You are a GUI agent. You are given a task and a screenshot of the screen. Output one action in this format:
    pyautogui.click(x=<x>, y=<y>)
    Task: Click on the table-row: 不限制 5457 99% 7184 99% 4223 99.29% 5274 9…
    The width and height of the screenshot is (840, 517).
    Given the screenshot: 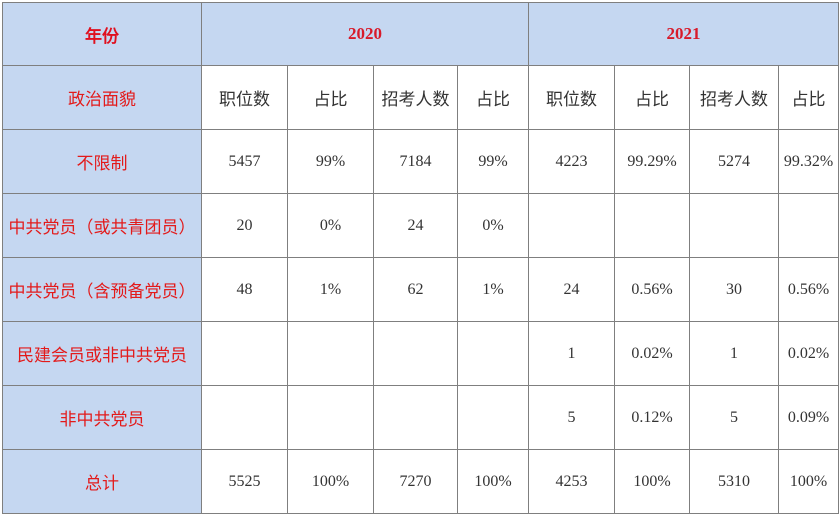 What is the action you would take?
    pyautogui.click(x=420, y=161)
    